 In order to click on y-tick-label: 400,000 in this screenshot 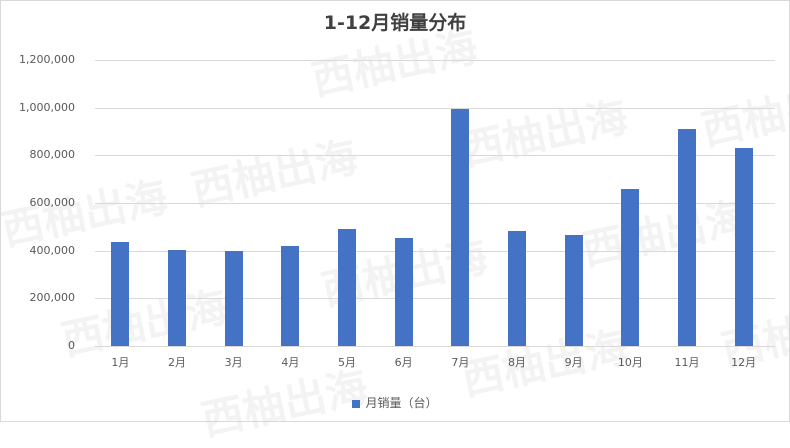, I will do `click(52, 250)`.